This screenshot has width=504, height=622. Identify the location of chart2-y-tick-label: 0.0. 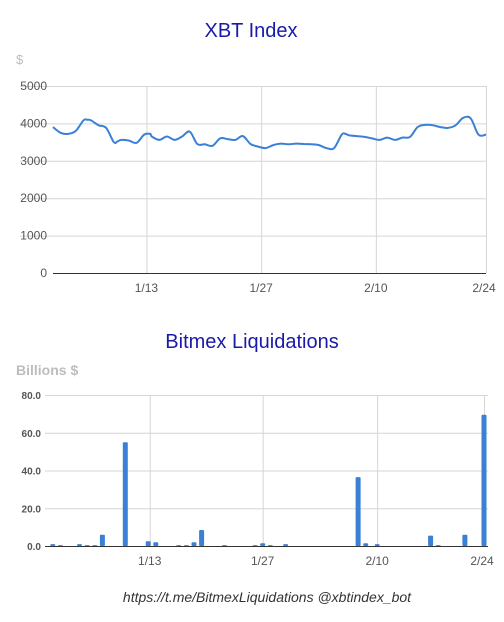
(34, 547).